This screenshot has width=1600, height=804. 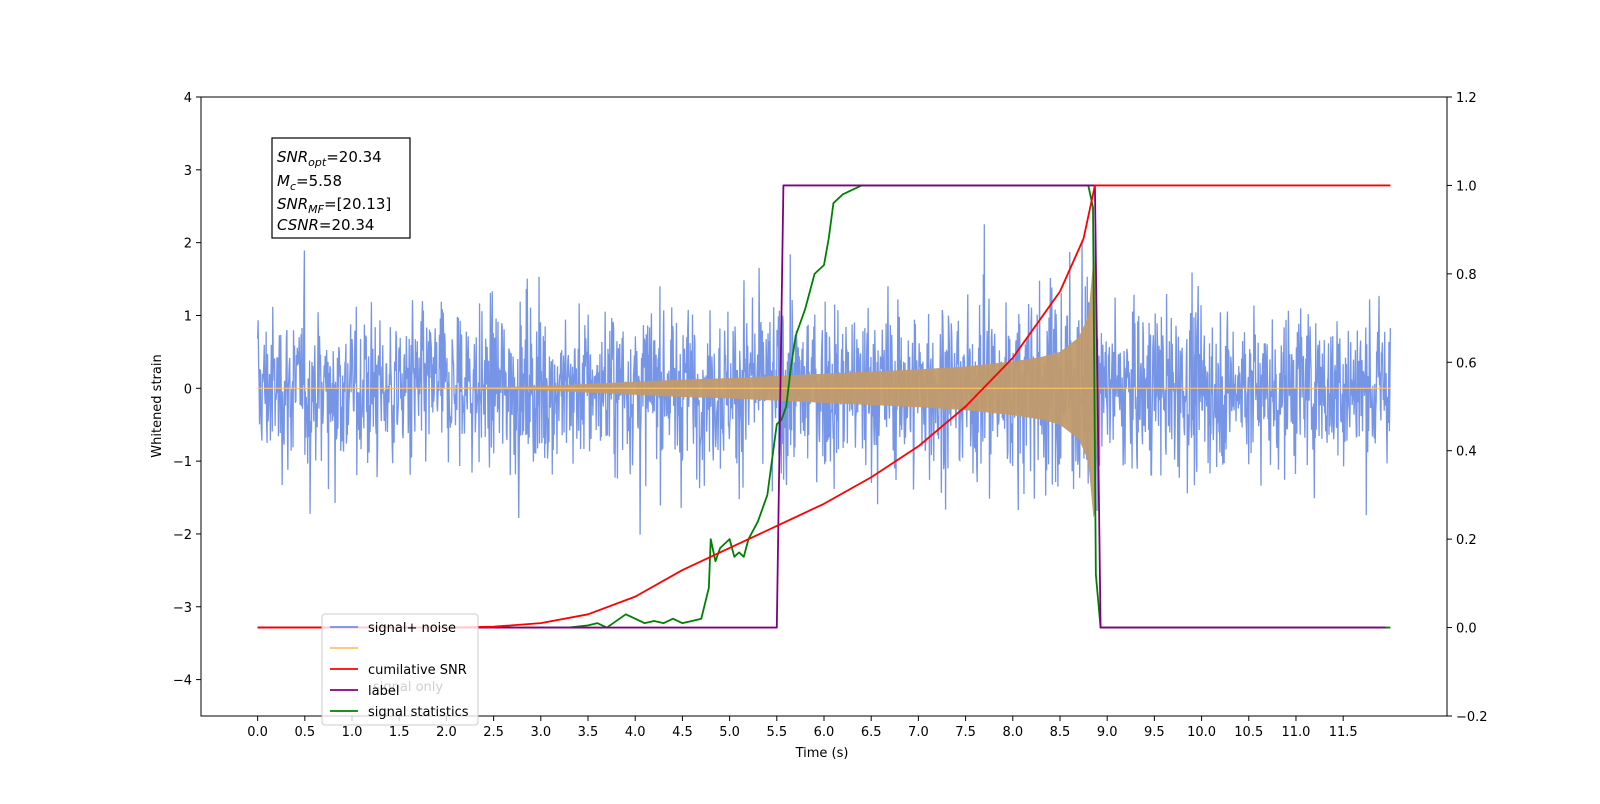 I want to click on x-tick-label: 8.5, so click(x=1060, y=732).